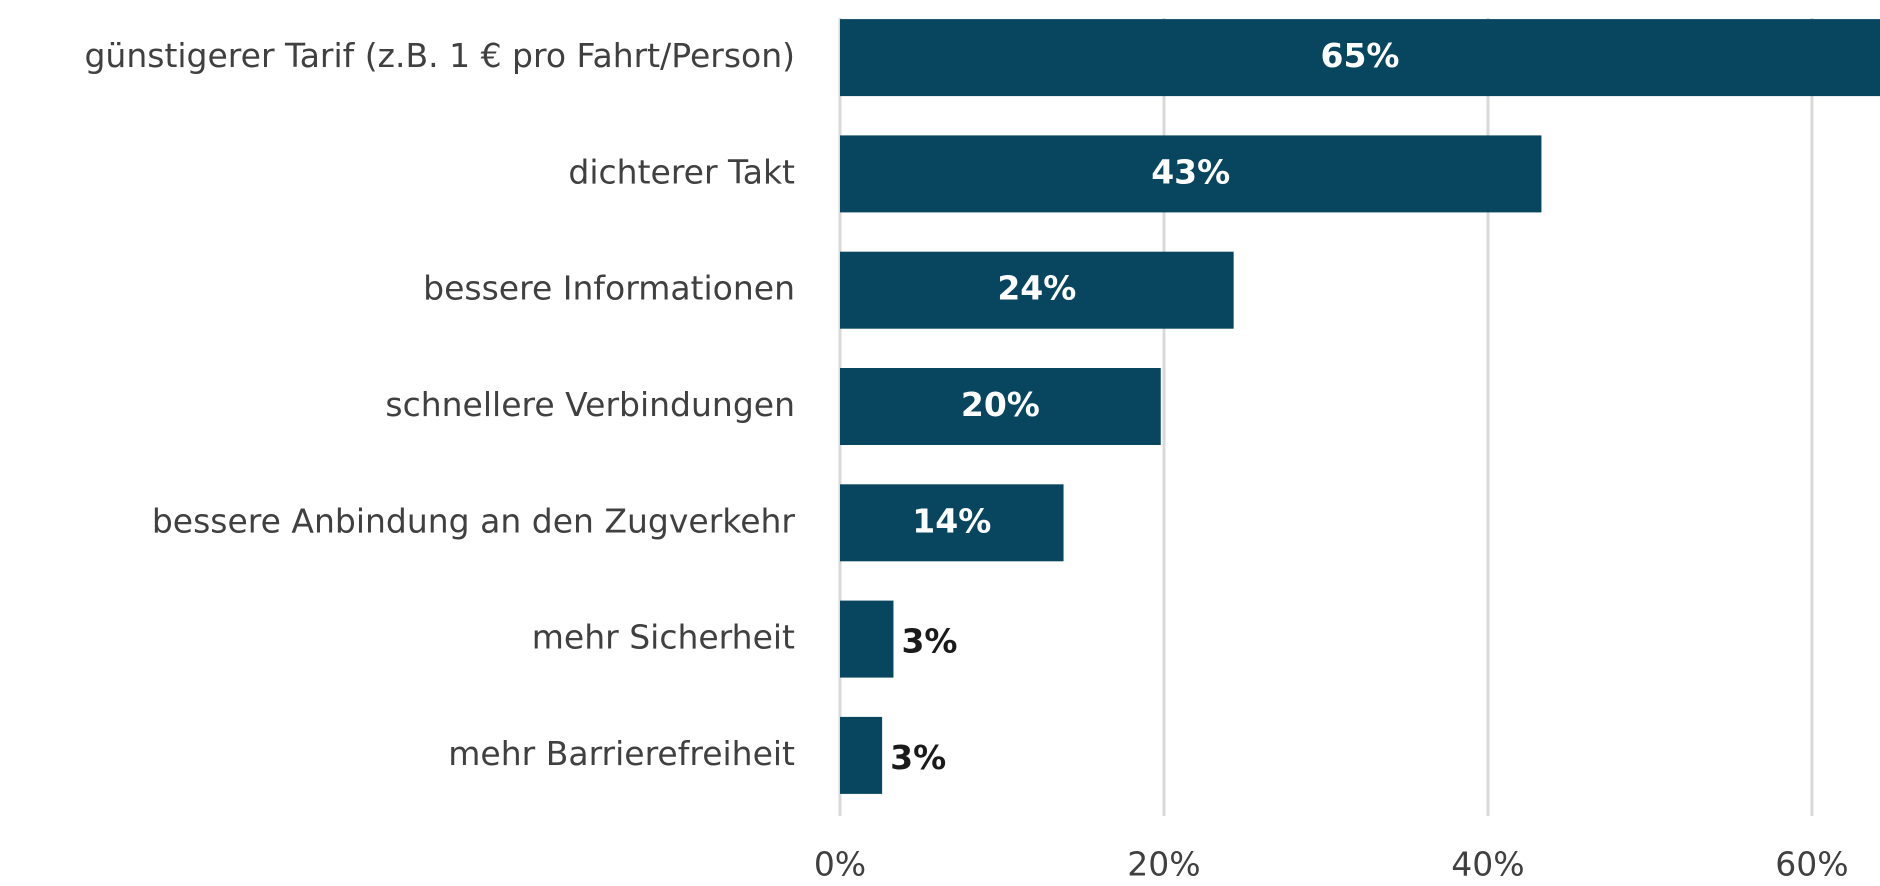  Describe the element at coordinates (1487, 864) in the screenshot. I see `x-tick-label: 40%` at that location.